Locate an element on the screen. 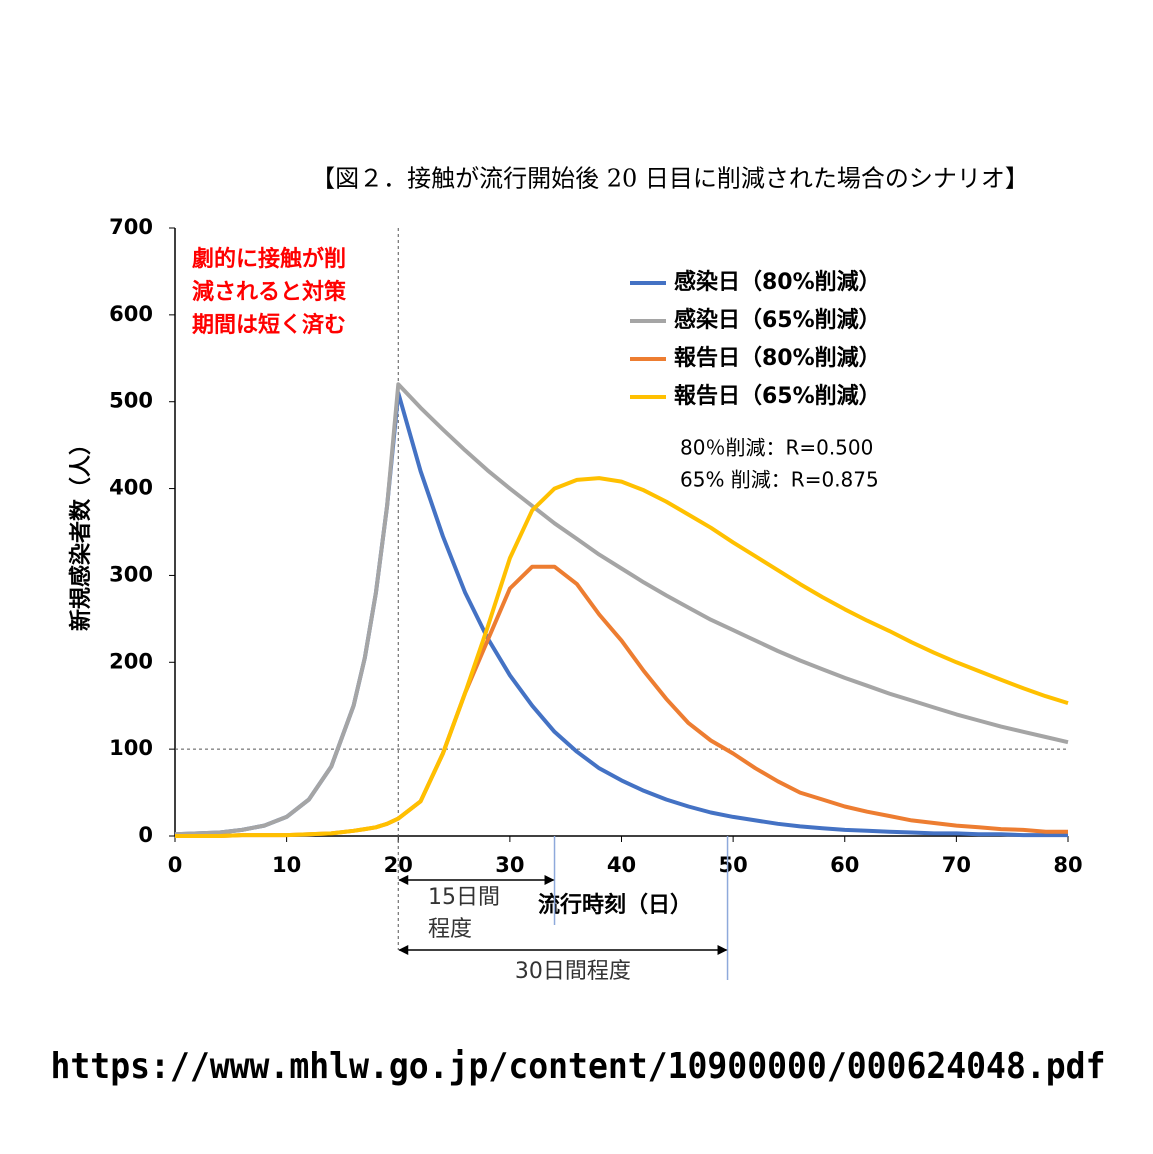 The width and height of the screenshot is (1153, 1154). y-tick-label: 100 is located at coordinates (131, 748).